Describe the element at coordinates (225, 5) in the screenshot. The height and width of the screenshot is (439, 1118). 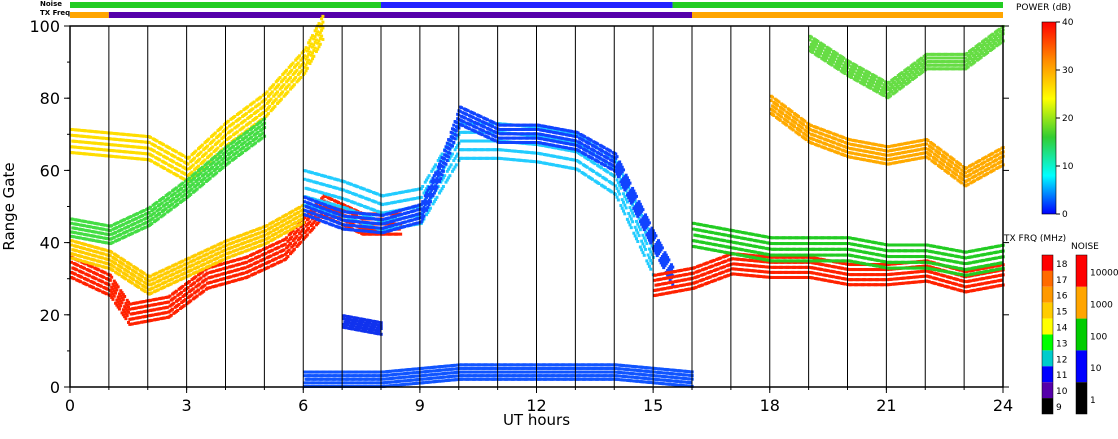
I see `noise-segment` at that location.